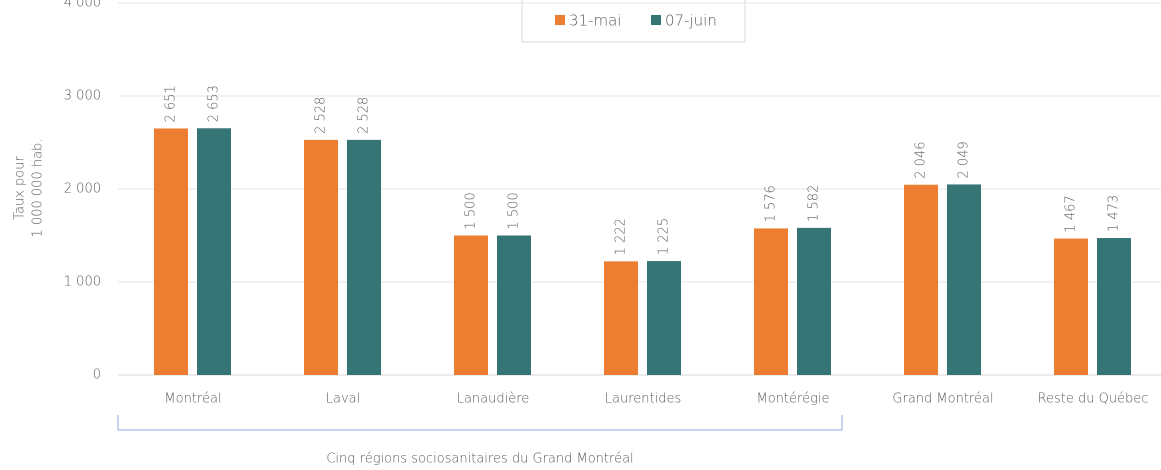 Image resolution: width=1161 pixels, height=470 pixels. What do you see at coordinates (664, 236) in the screenshot?
I see `value-label: 1 225` at bounding box center [664, 236].